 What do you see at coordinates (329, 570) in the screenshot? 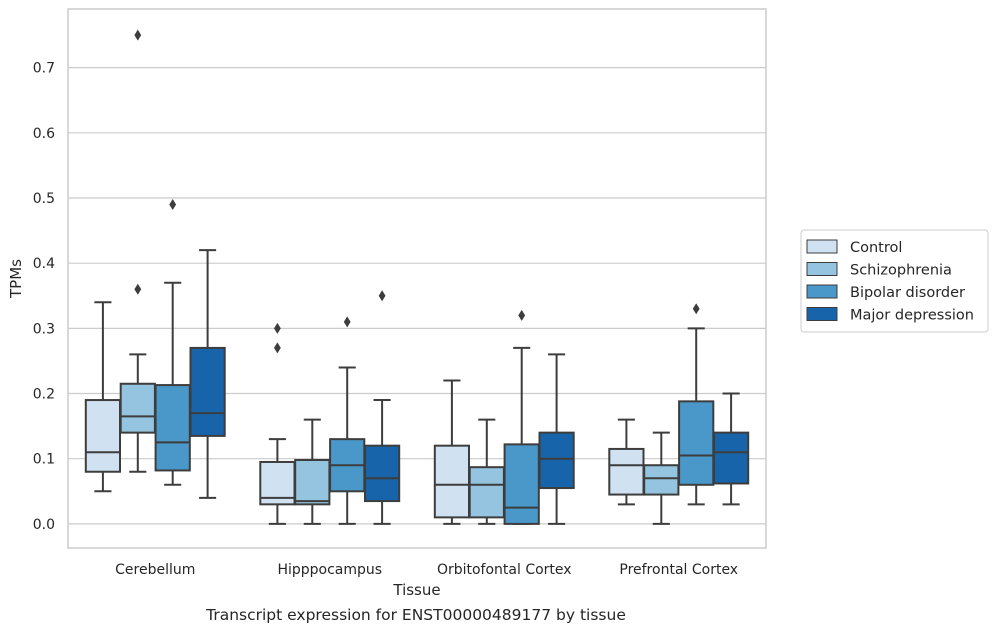
I see `x-tick-label: Hipppocampus` at bounding box center [329, 570].